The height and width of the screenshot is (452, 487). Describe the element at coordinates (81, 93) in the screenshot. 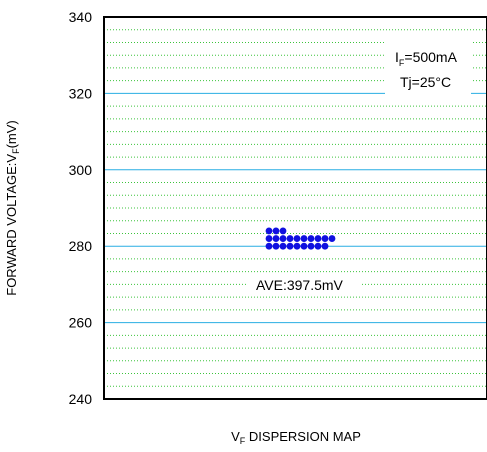

I see `y-tick-label: 320` at that location.